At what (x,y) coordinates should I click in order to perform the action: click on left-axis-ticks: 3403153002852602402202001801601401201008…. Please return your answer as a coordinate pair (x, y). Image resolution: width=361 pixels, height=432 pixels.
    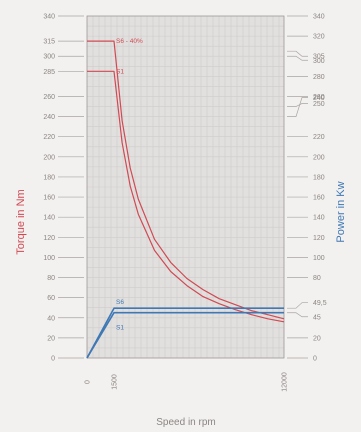
    Looking at the image, I should click on (63, 188).